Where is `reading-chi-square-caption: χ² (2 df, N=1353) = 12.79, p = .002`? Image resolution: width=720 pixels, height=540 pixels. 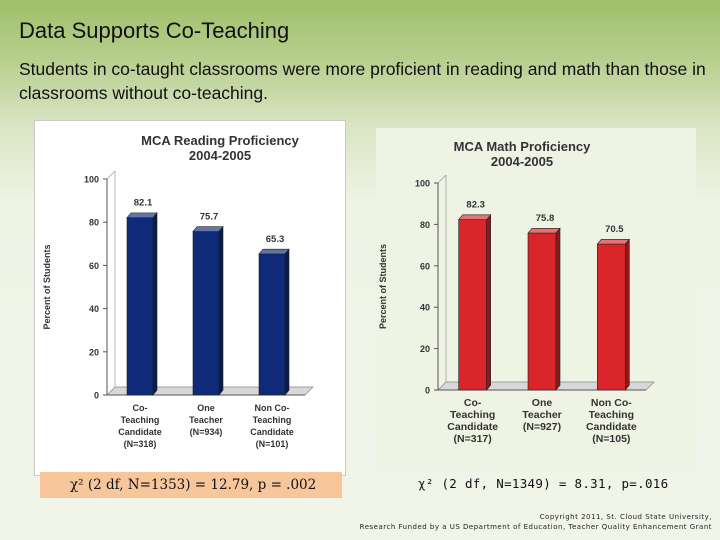
reading-chi-square-caption: χ² (2 df, N=1353) = 12.79, p = .002 is located at coordinates (191, 485).